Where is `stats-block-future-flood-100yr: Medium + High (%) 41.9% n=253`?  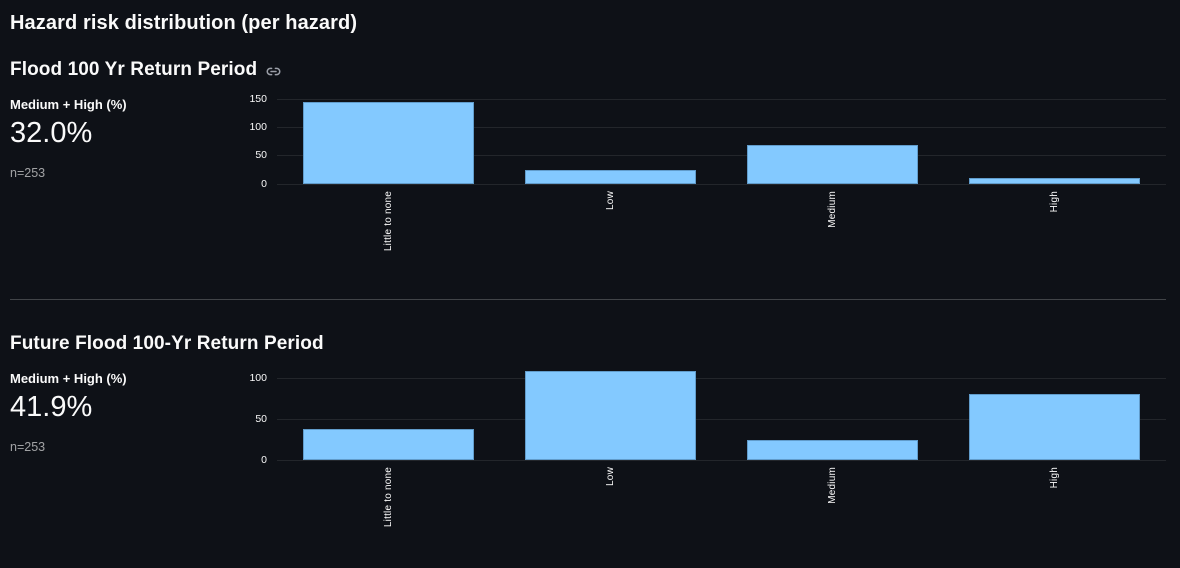 stats-block-future-flood-100yr: Medium + High (%) 41.9% n=253 is located at coordinates (120, 412).